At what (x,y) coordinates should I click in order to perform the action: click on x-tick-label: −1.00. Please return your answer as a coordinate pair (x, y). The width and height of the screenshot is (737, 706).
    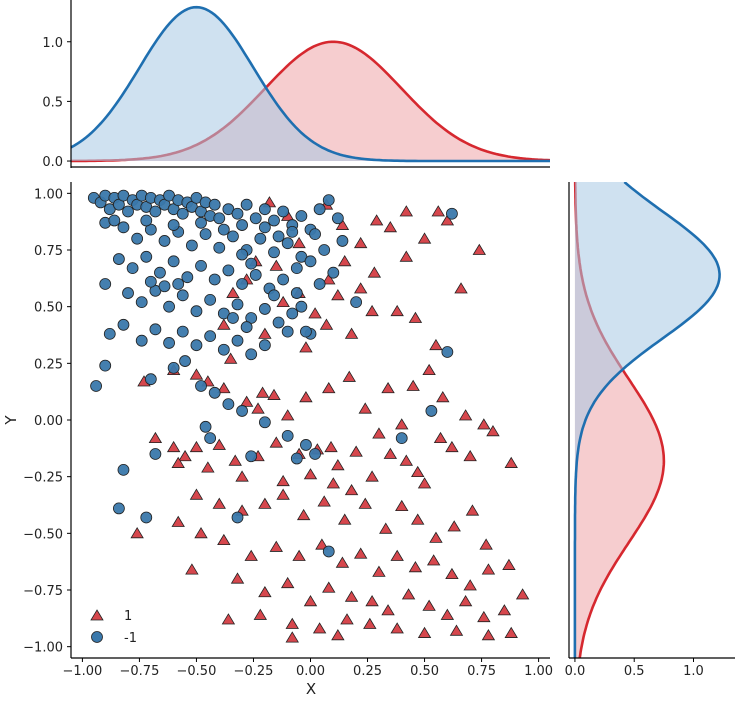
    Looking at the image, I should click on (82, 671).